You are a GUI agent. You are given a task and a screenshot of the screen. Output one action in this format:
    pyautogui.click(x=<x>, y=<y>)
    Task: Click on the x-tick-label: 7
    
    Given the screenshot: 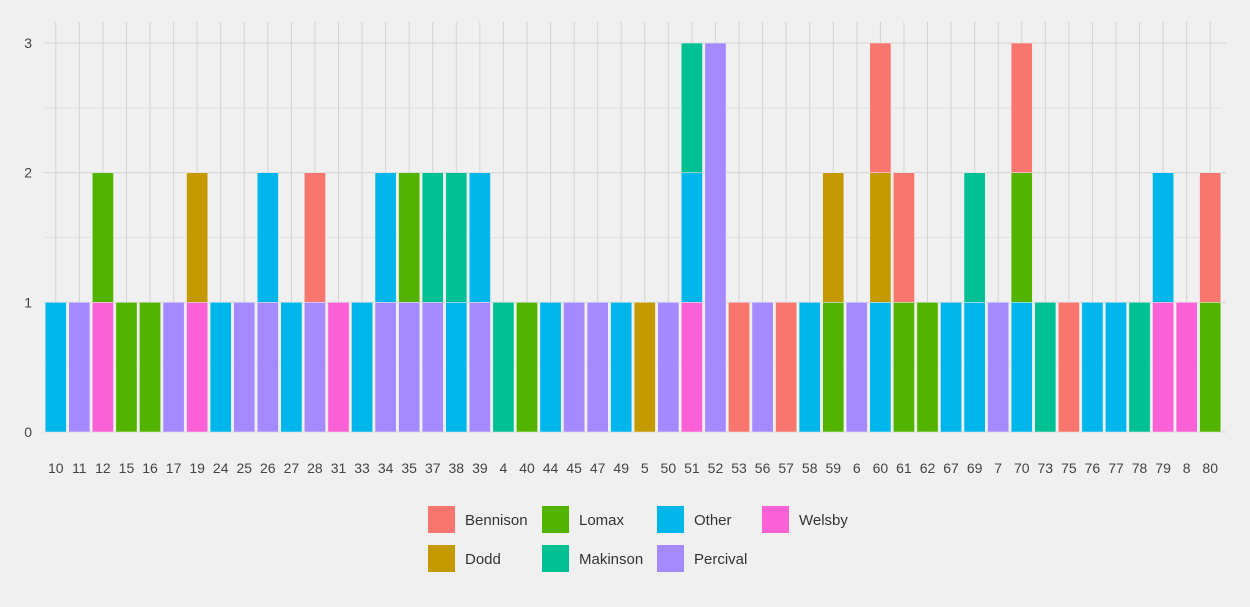 What is the action you would take?
    pyautogui.click(x=998, y=468)
    